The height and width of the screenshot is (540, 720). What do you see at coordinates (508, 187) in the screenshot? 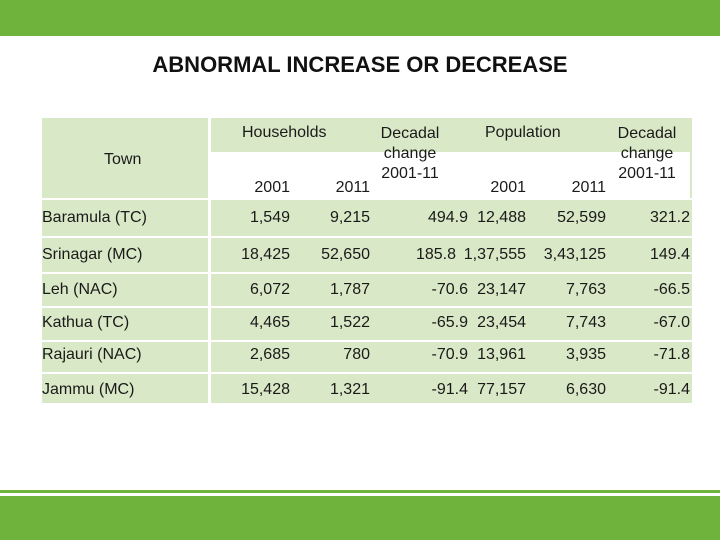
I see `header-population-2001: 2001` at bounding box center [508, 187].